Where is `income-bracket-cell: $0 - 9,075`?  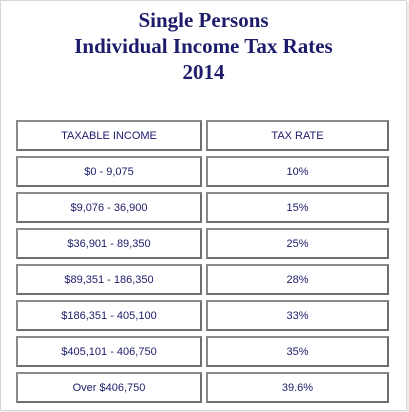 income-bracket-cell: $0 - 9,075 is located at coordinates (109, 171).